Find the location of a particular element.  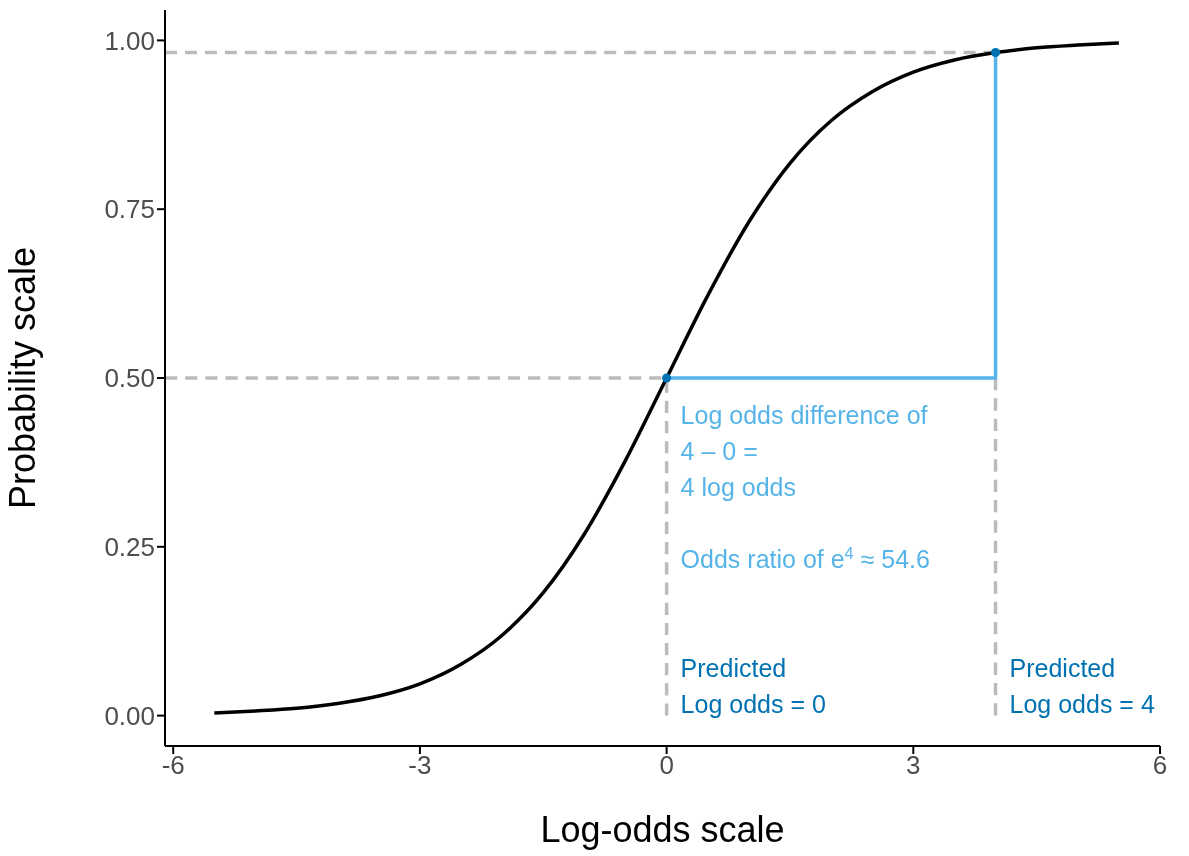

x-tick-label: 6 is located at coordinates (1160, 765).